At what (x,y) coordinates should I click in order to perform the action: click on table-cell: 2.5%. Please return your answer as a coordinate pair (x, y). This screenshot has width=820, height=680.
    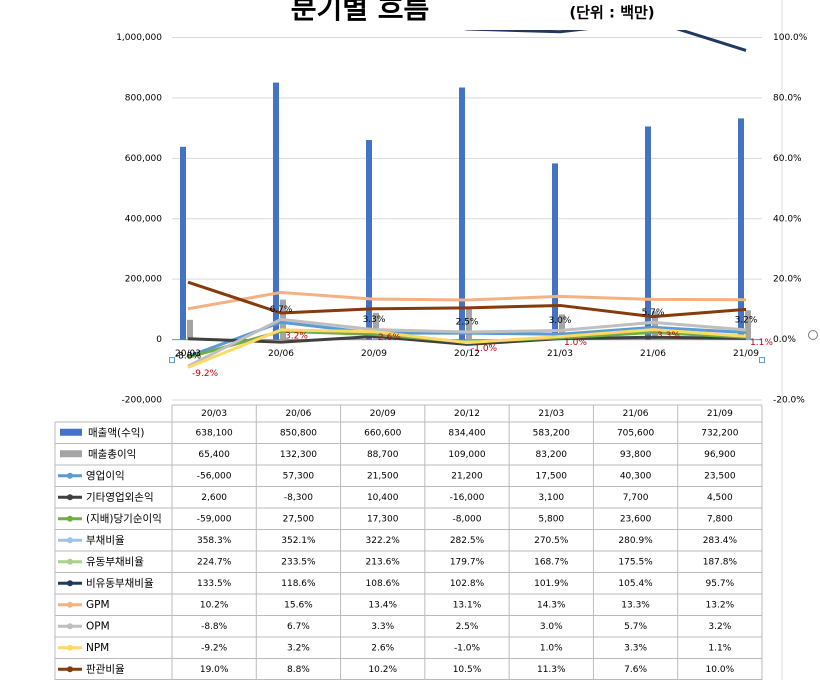
    Looking at the image, I should click on (467, 627).